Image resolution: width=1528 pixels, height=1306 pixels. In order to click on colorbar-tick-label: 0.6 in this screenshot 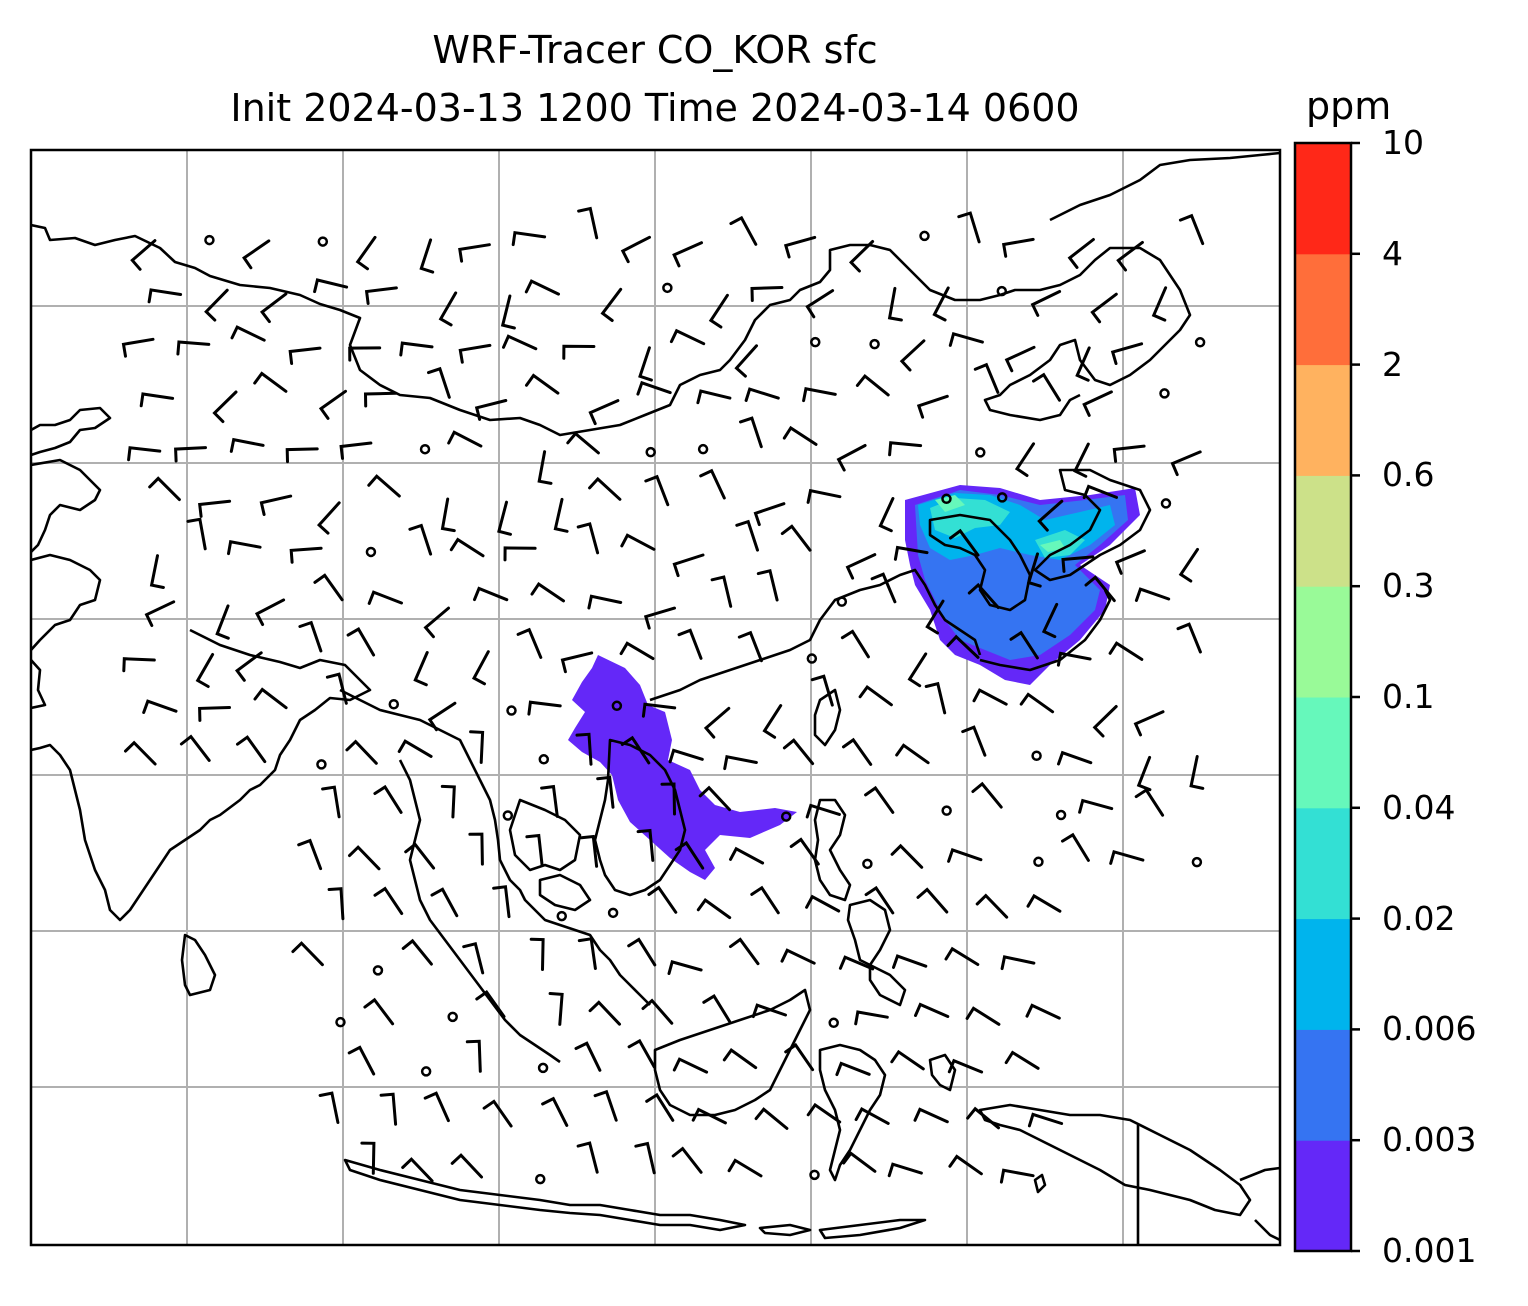, I will do `click(1408, 475)`.